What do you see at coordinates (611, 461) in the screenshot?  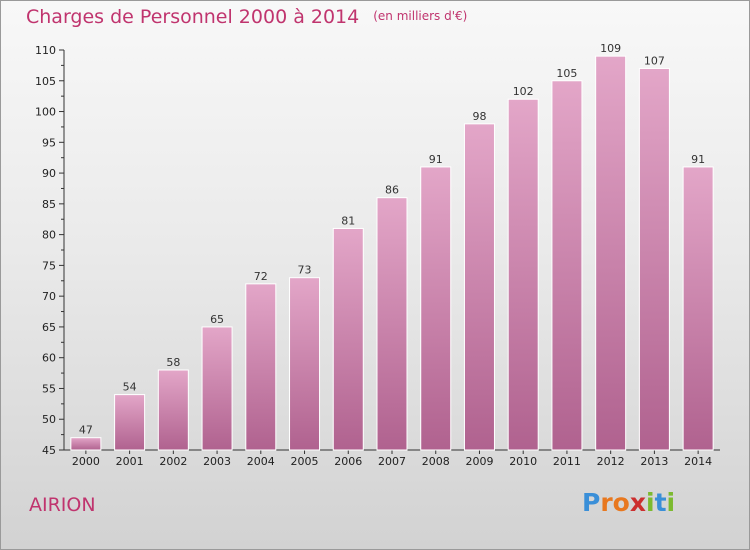 I see `x-tick-label: 2012` at bounding box center [611, 461].